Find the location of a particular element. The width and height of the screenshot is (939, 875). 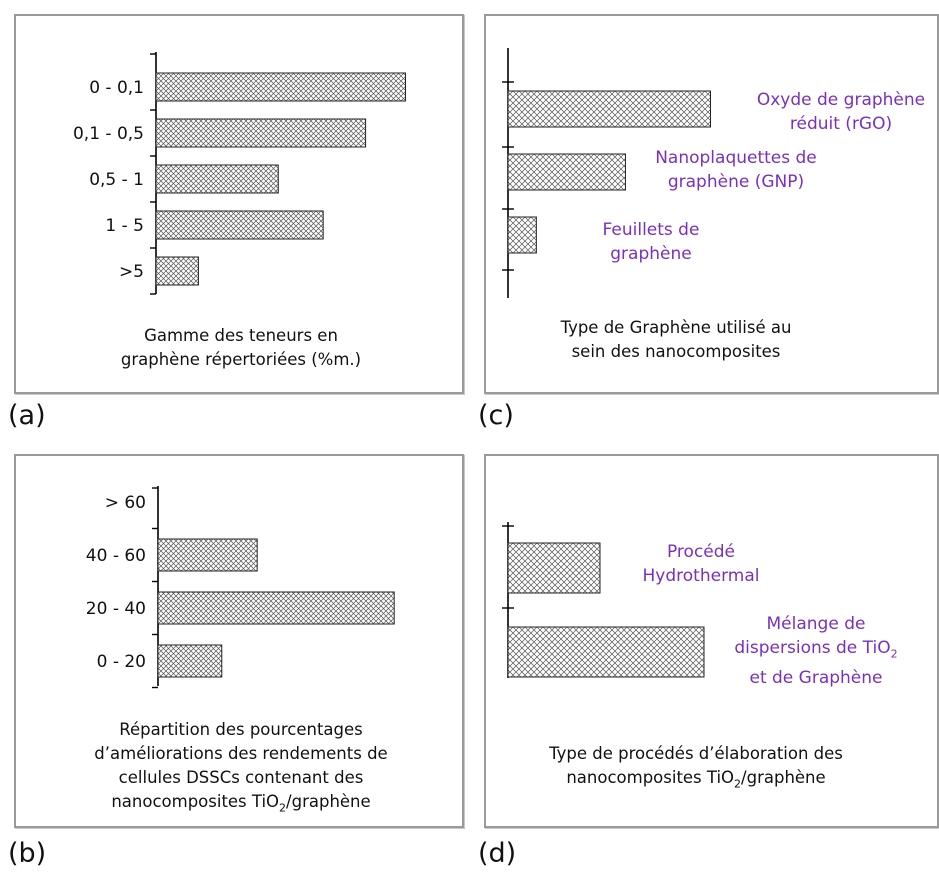

label-hydrothermal-line-2: Hydrothermal is located at coordinates (701, 576).